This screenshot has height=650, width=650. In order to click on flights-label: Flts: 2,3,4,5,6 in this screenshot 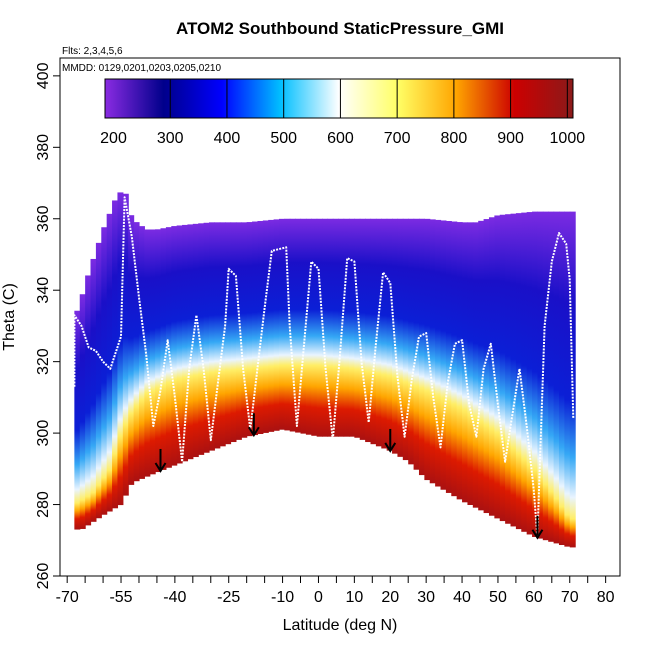, I will do `click(92, 51)`.